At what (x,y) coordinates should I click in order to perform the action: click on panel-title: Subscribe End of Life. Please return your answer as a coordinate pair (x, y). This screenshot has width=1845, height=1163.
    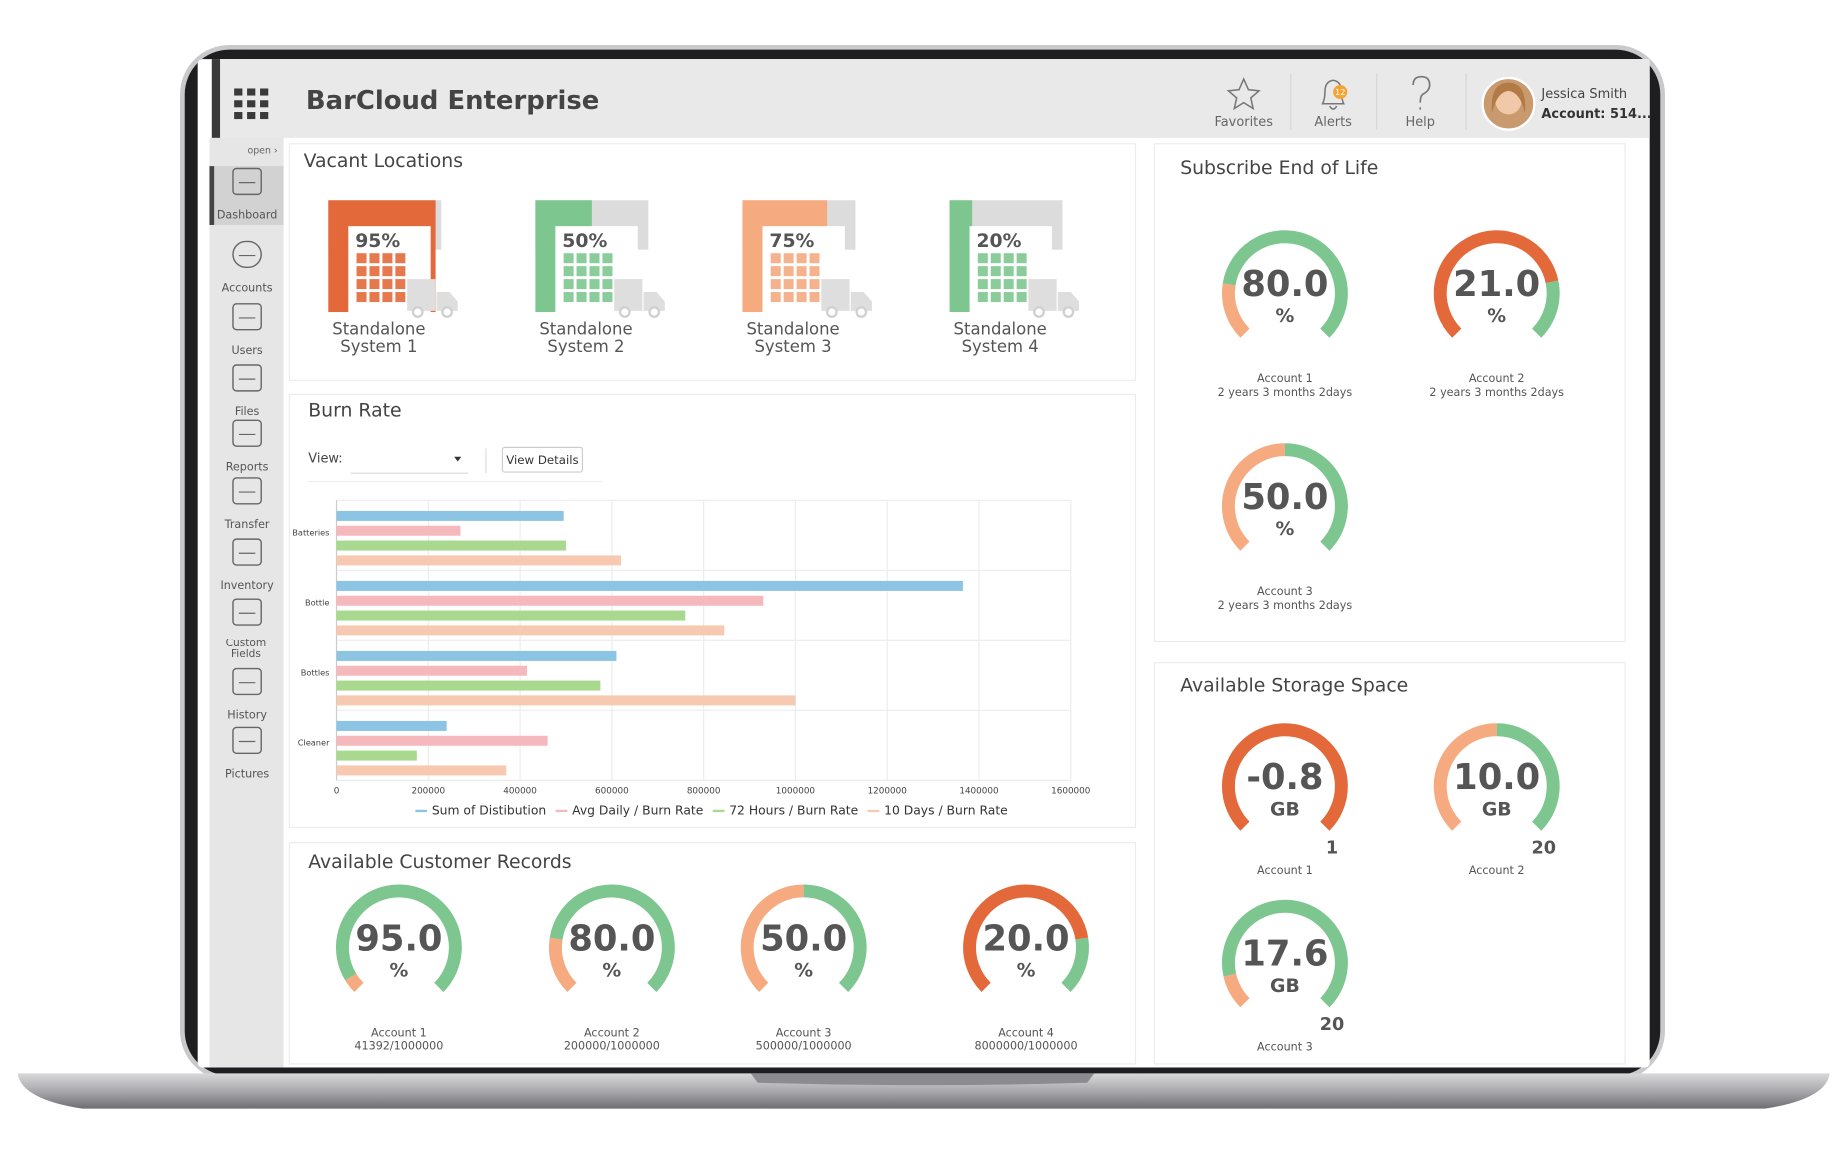
    Looking at the image, I should click on (1279, 168).